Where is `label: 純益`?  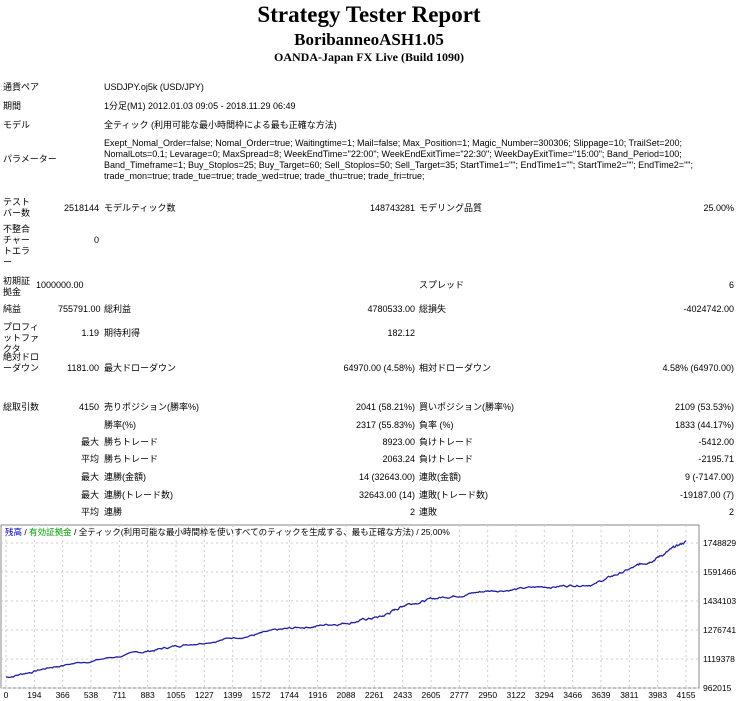
label: 純益 is located at coordinates (12, 309).